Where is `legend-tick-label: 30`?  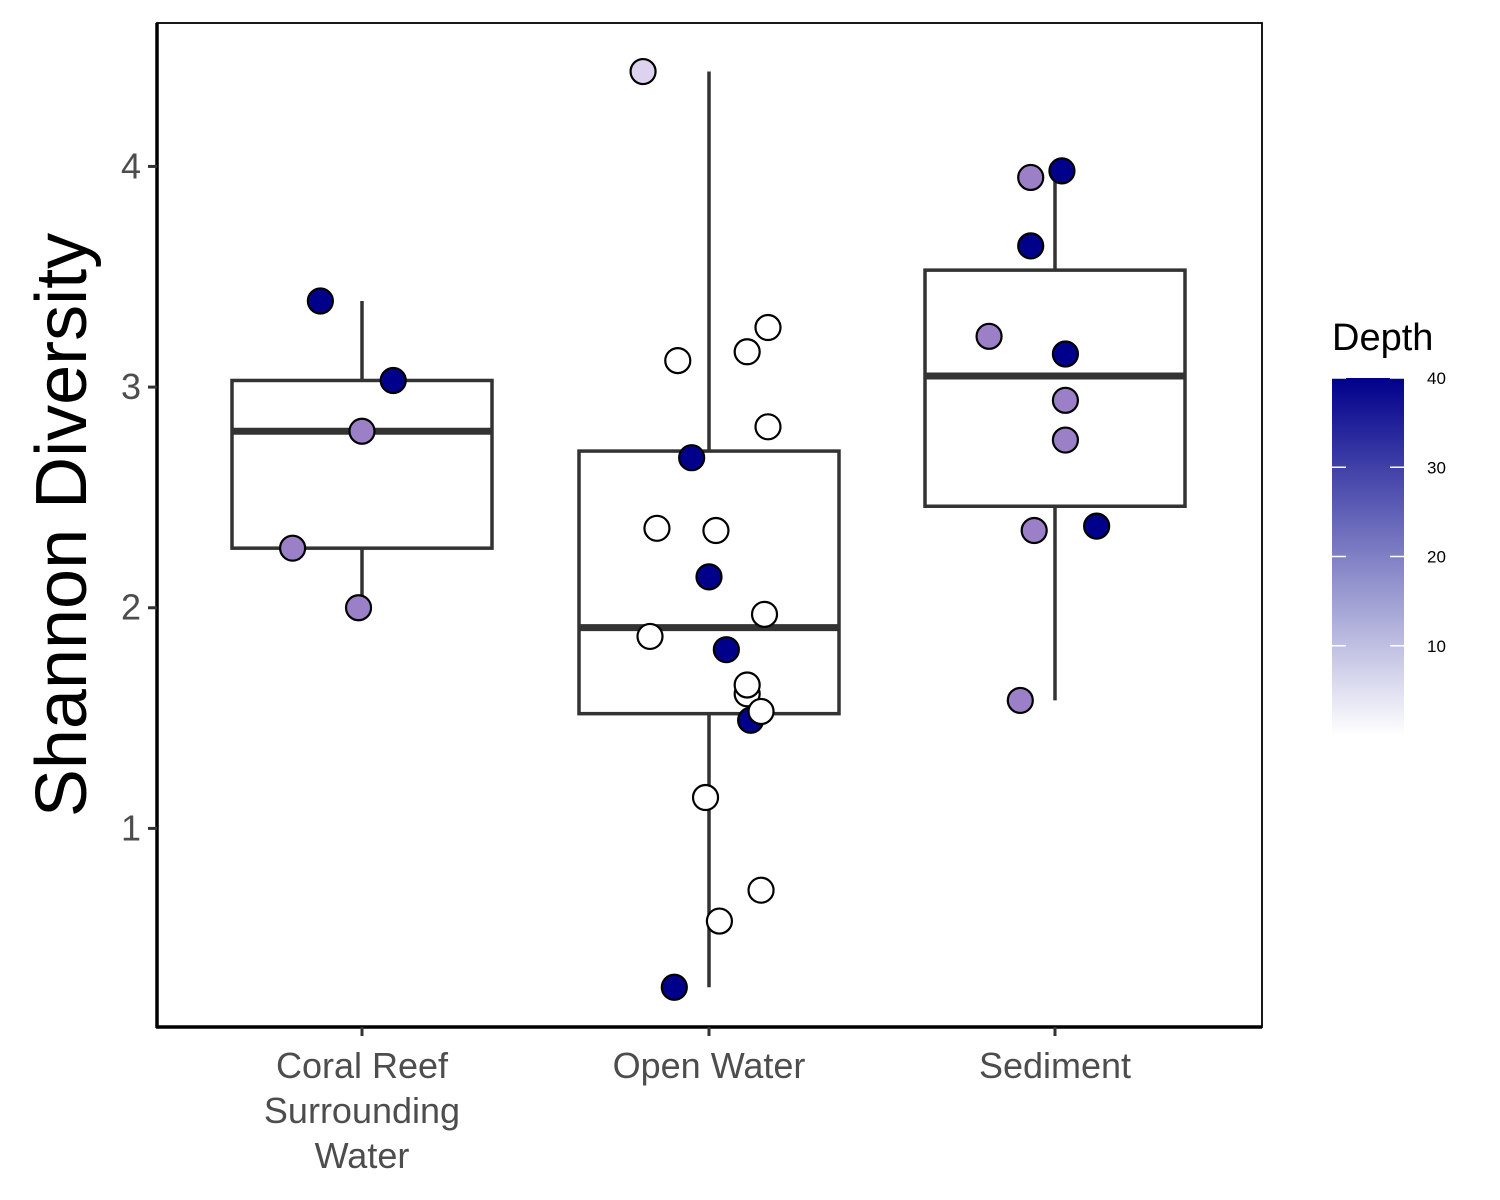
legend-tick-label: 30 is located at coordinates (1436, 467).